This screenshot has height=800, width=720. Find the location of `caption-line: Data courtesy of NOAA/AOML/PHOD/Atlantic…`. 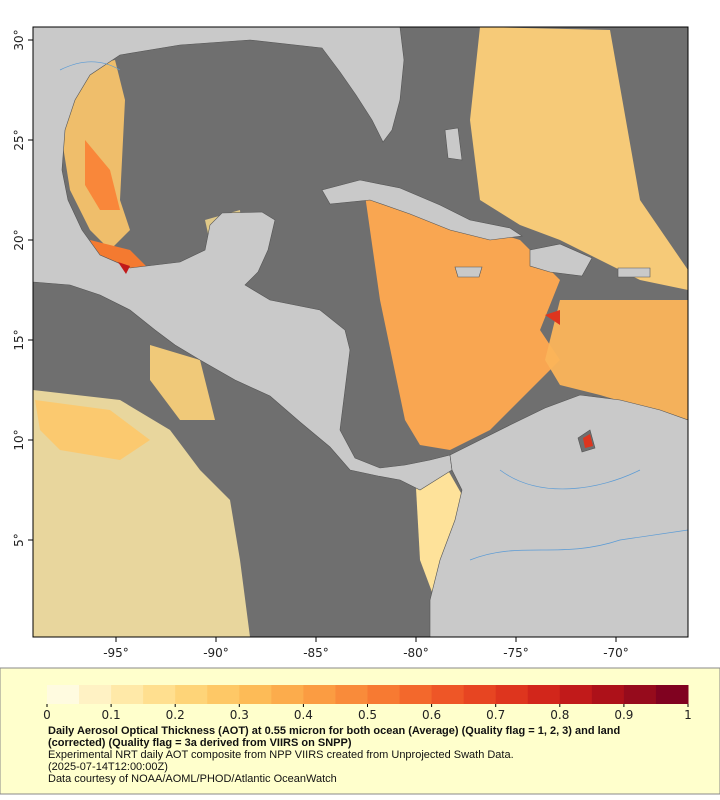

caption-line: Data courtesy of NOAA/AOML/PHOD/Atlantic… is located at coordinates (192, 779).